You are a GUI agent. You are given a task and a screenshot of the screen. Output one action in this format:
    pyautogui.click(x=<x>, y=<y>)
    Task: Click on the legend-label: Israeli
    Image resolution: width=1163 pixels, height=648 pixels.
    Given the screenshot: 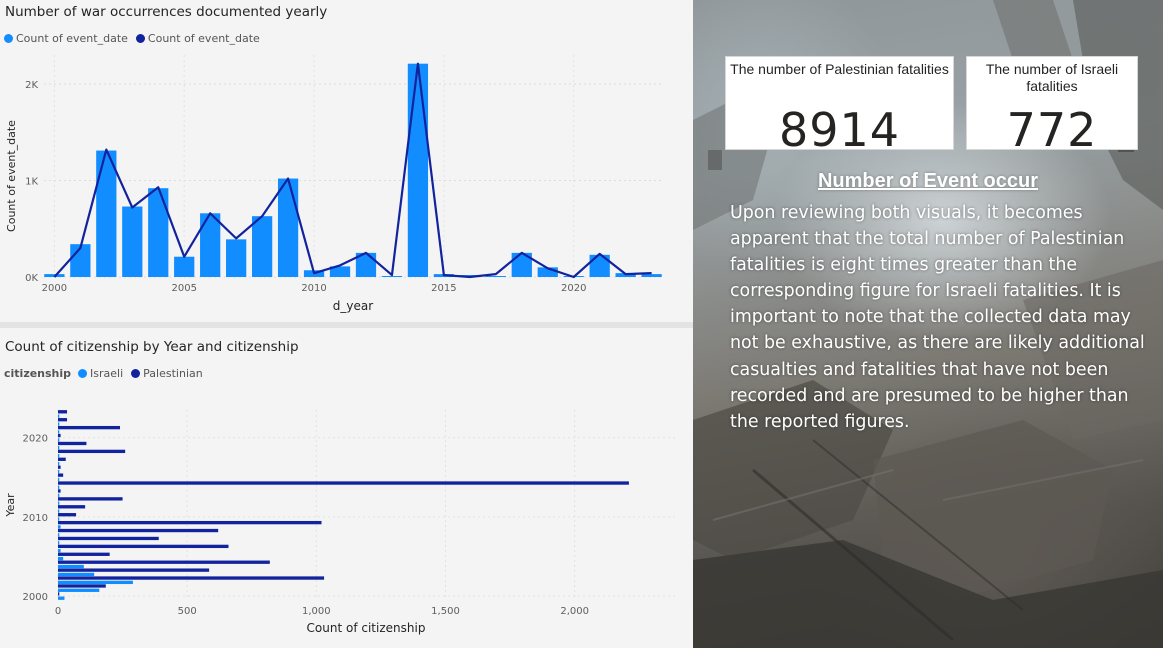 What is the action you would take?
    pyautogui.click(x=107, y=373)
    